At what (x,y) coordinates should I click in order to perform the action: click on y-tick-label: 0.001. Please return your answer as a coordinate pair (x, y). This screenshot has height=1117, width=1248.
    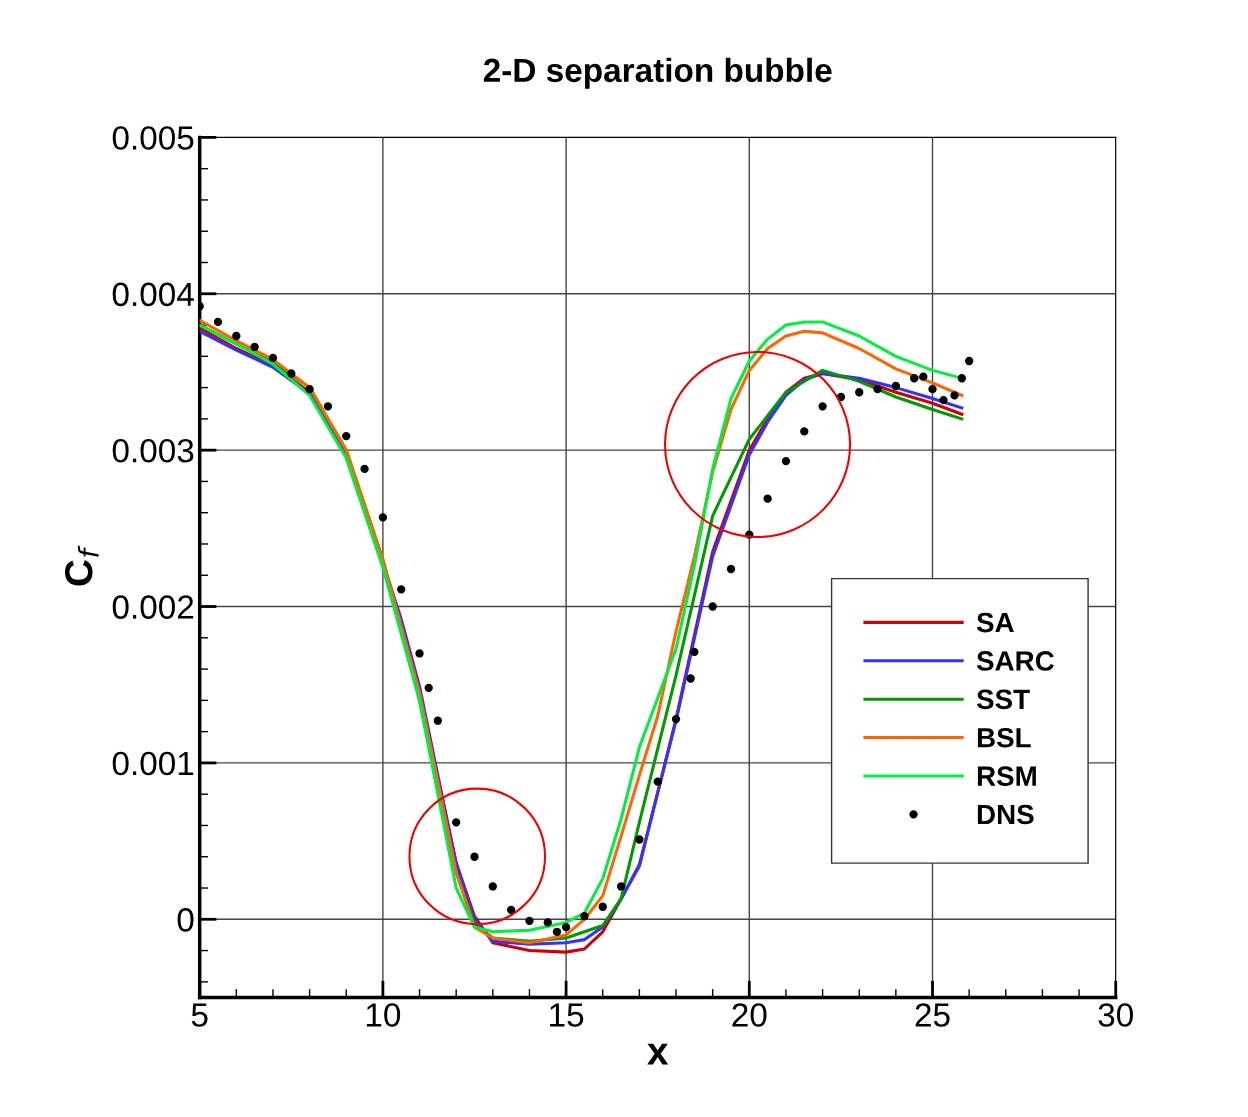
    Looking at the image, I should click on (153, 763).